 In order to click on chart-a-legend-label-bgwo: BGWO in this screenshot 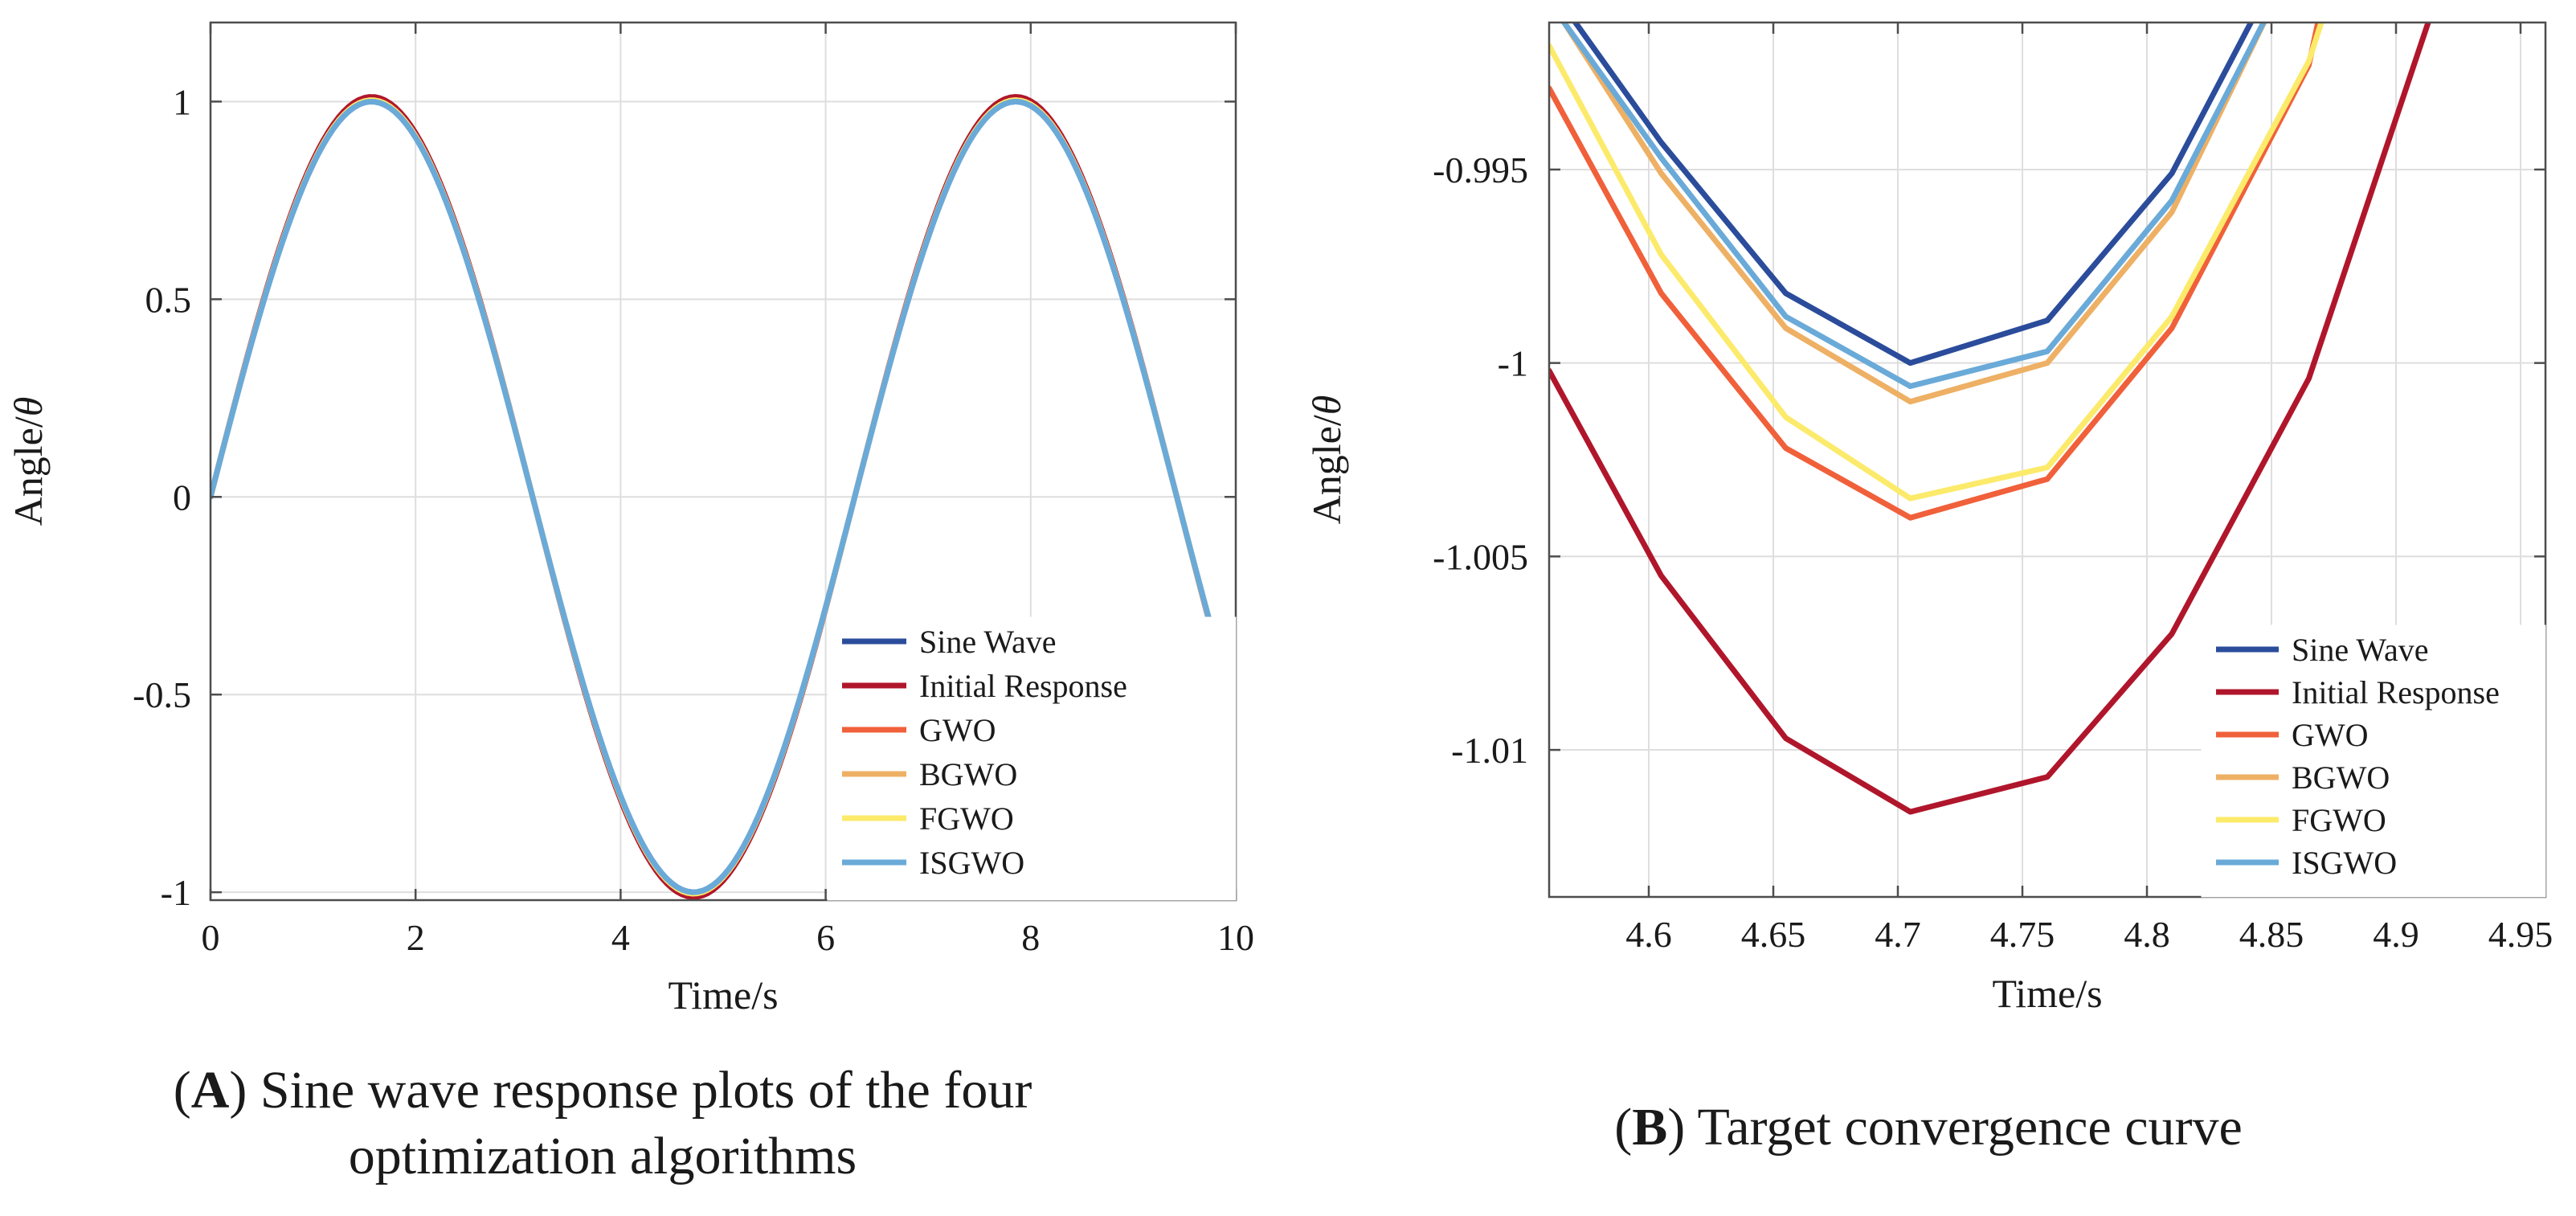, I will do `click(968, 774)`.